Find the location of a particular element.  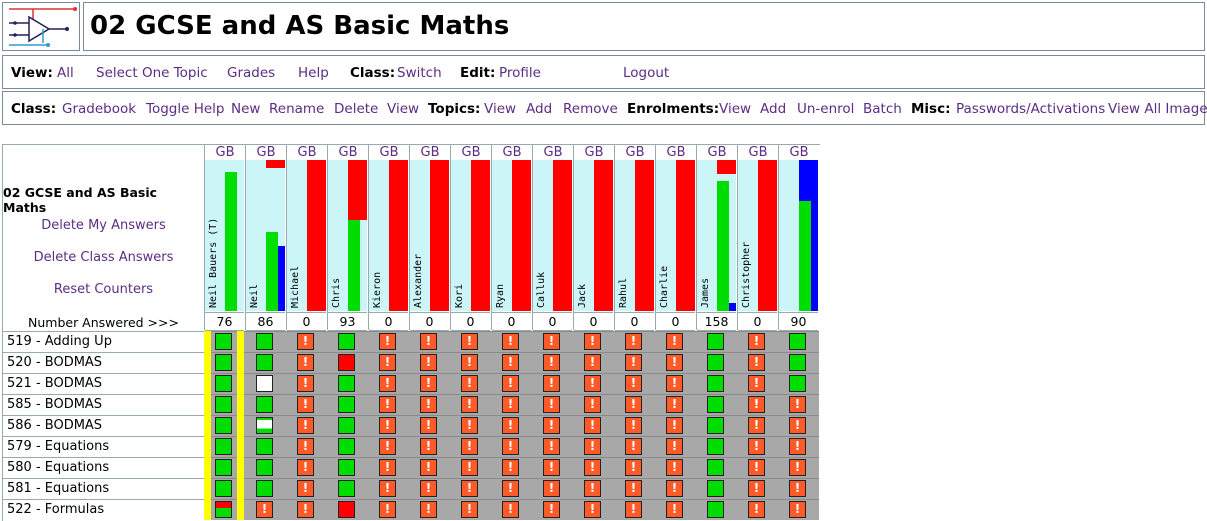

enrolments-add-link: Add is located at coordinates (773, 109).